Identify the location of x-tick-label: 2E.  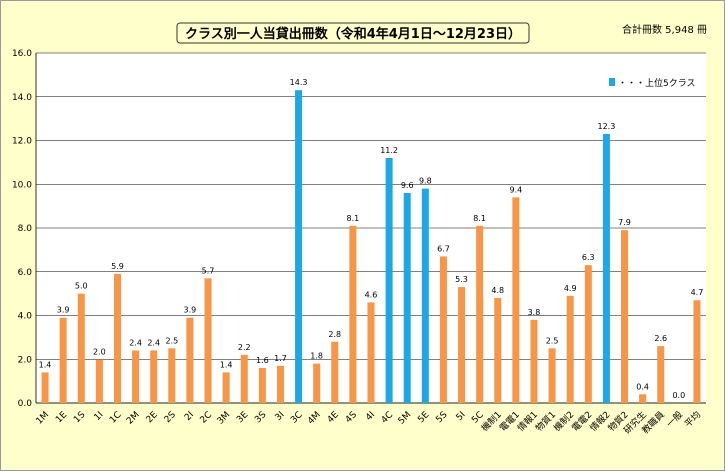
(152, 417).